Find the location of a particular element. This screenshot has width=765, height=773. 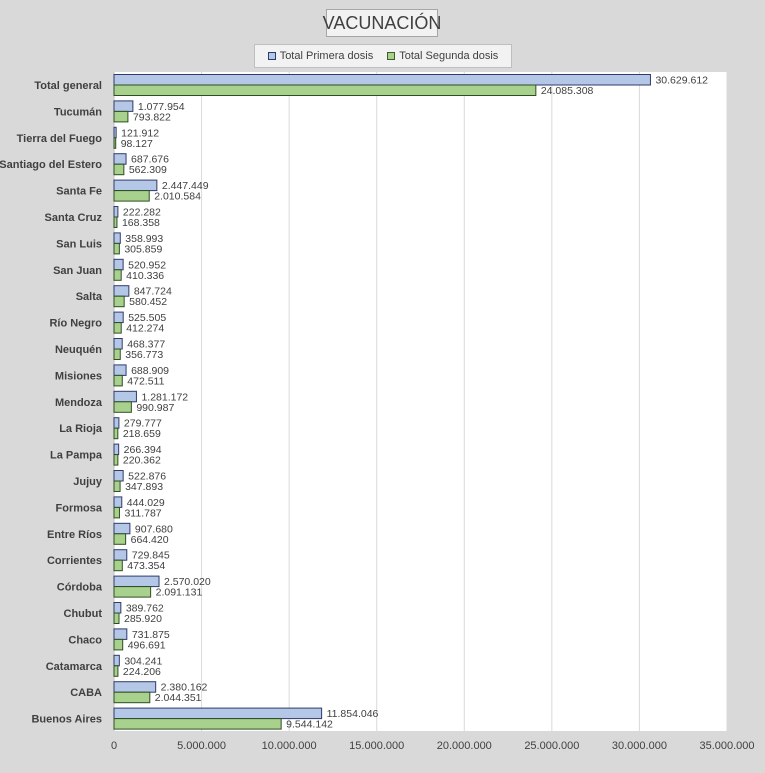

category-label: Chubut is located at coordinates (83, 614).